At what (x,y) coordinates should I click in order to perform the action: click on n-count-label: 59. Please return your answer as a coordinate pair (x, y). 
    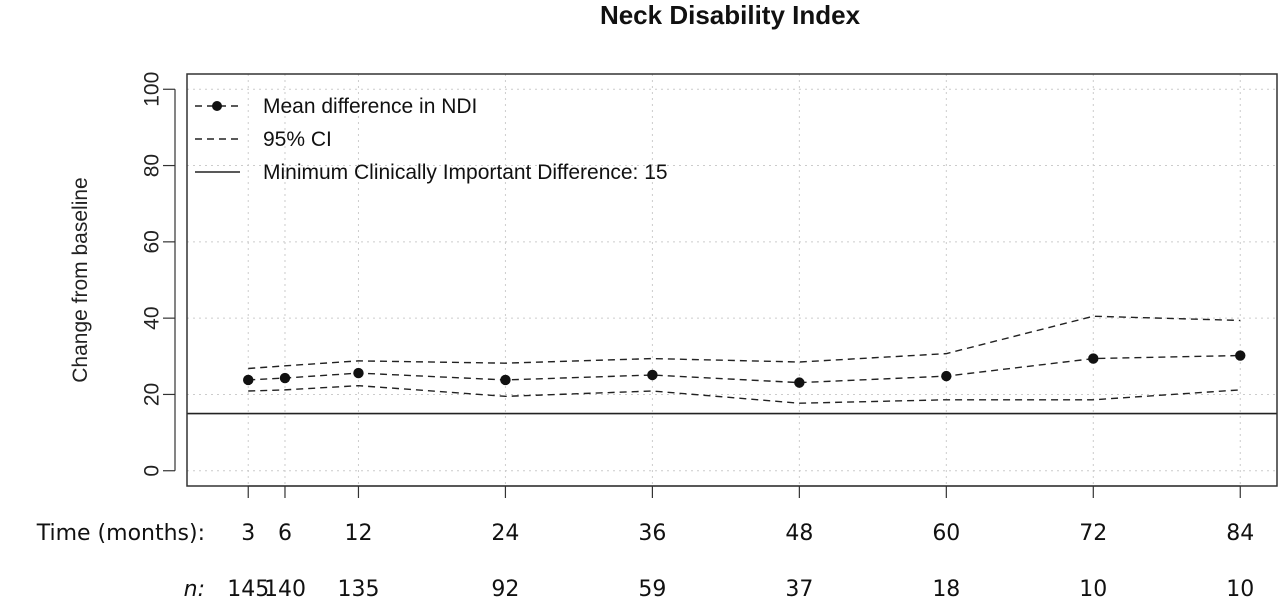
    Looking at the image, I should click on (652, 588).